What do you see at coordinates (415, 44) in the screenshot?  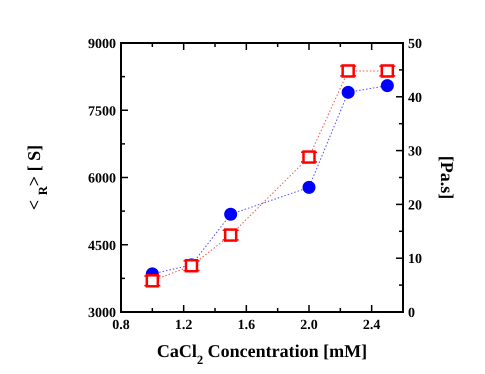 I see `y2-tick-label: 50` at bounding box center [415, 44].